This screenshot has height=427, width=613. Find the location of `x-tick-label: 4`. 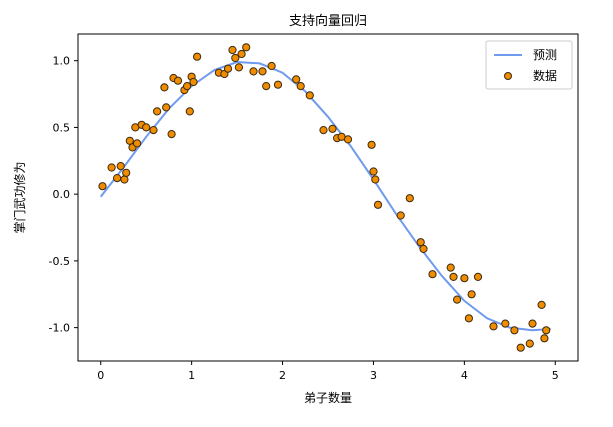

x-tick-label: 4 is located at coordinates (464, 375).